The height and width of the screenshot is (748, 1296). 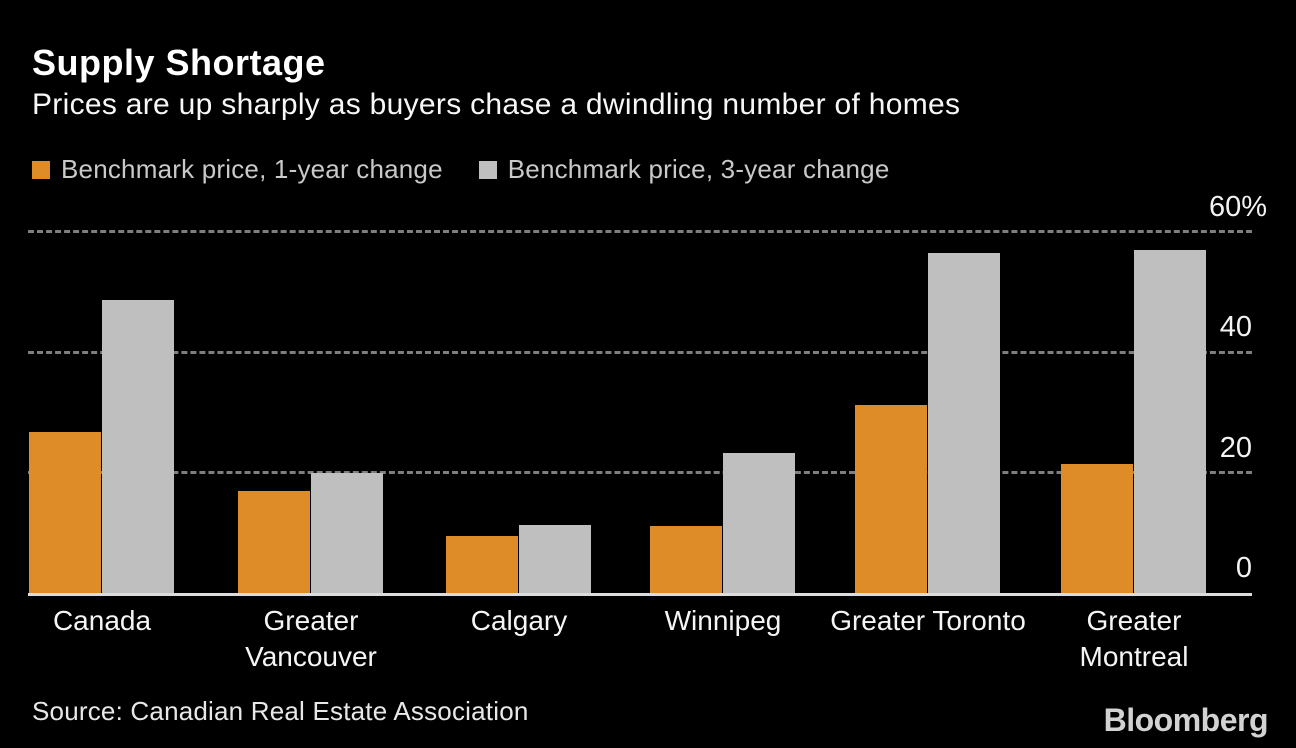 What do you see at coordinates (274, 542) in the screenshot?
I see `bar-greater-vancouver-1yr` at bounding box center [274, 542].